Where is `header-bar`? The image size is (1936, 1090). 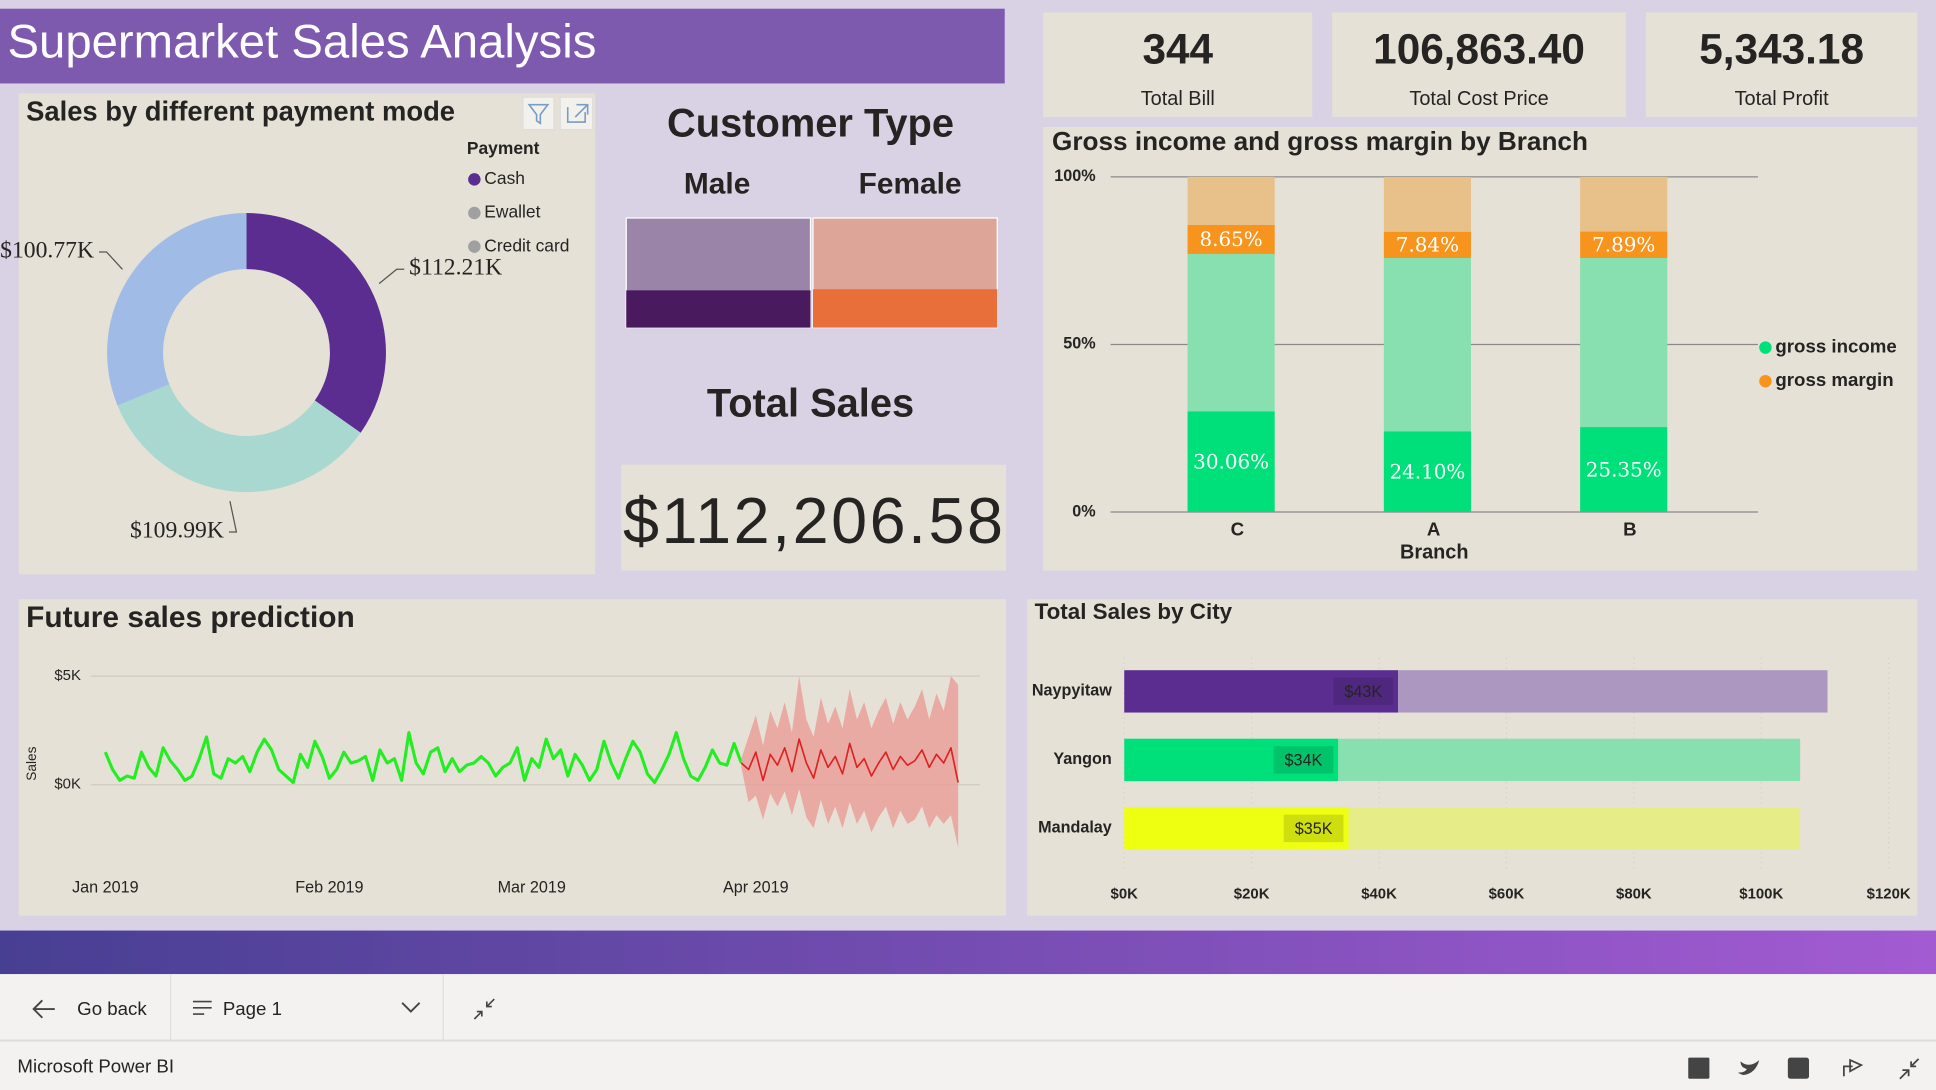 header-bar is located at coordinates (502, 46).